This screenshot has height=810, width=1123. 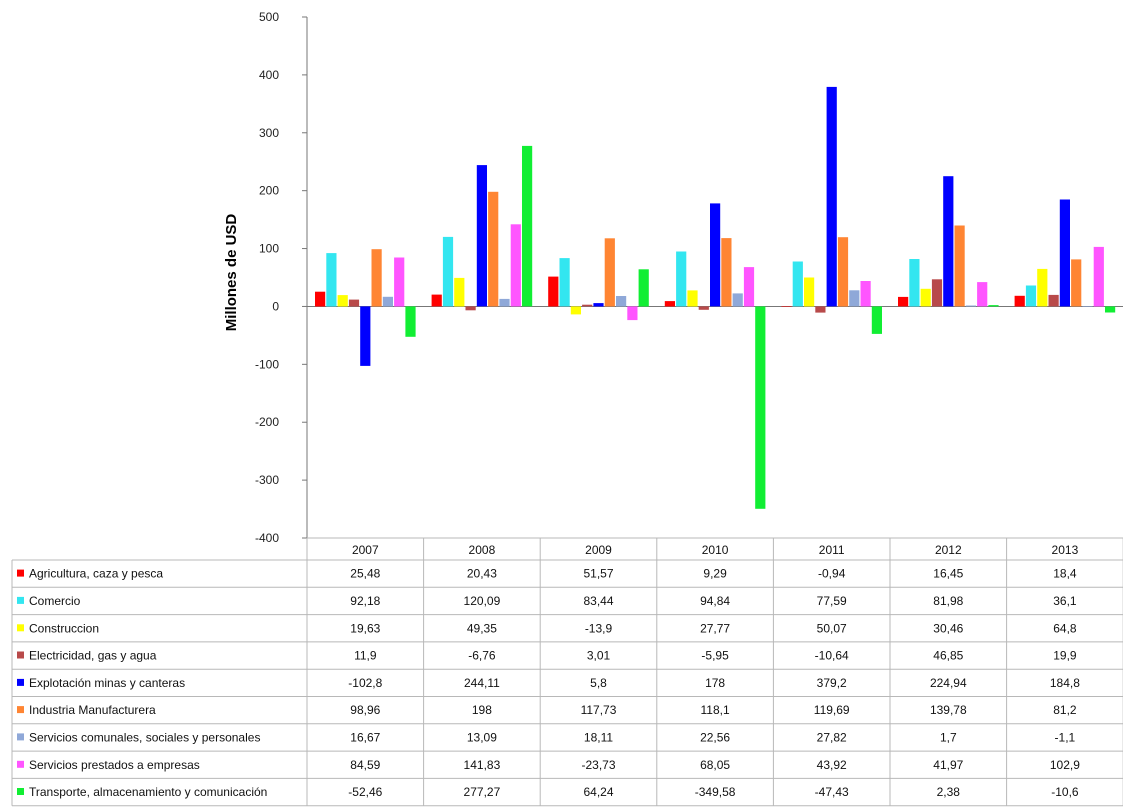 What do you see at coordinates (267, 364) in the screenshot?
I see `y-tick-label: -100` at bounding box center [267, 364].